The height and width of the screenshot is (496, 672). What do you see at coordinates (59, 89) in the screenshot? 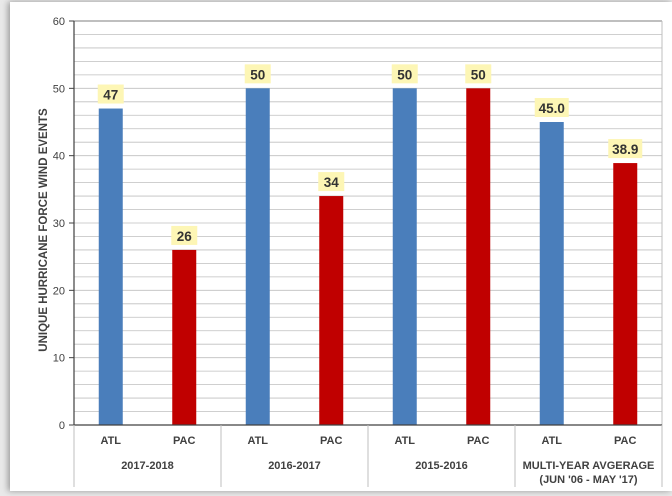
I see `y-tick-label: 50` at bounding box center [59, 89].